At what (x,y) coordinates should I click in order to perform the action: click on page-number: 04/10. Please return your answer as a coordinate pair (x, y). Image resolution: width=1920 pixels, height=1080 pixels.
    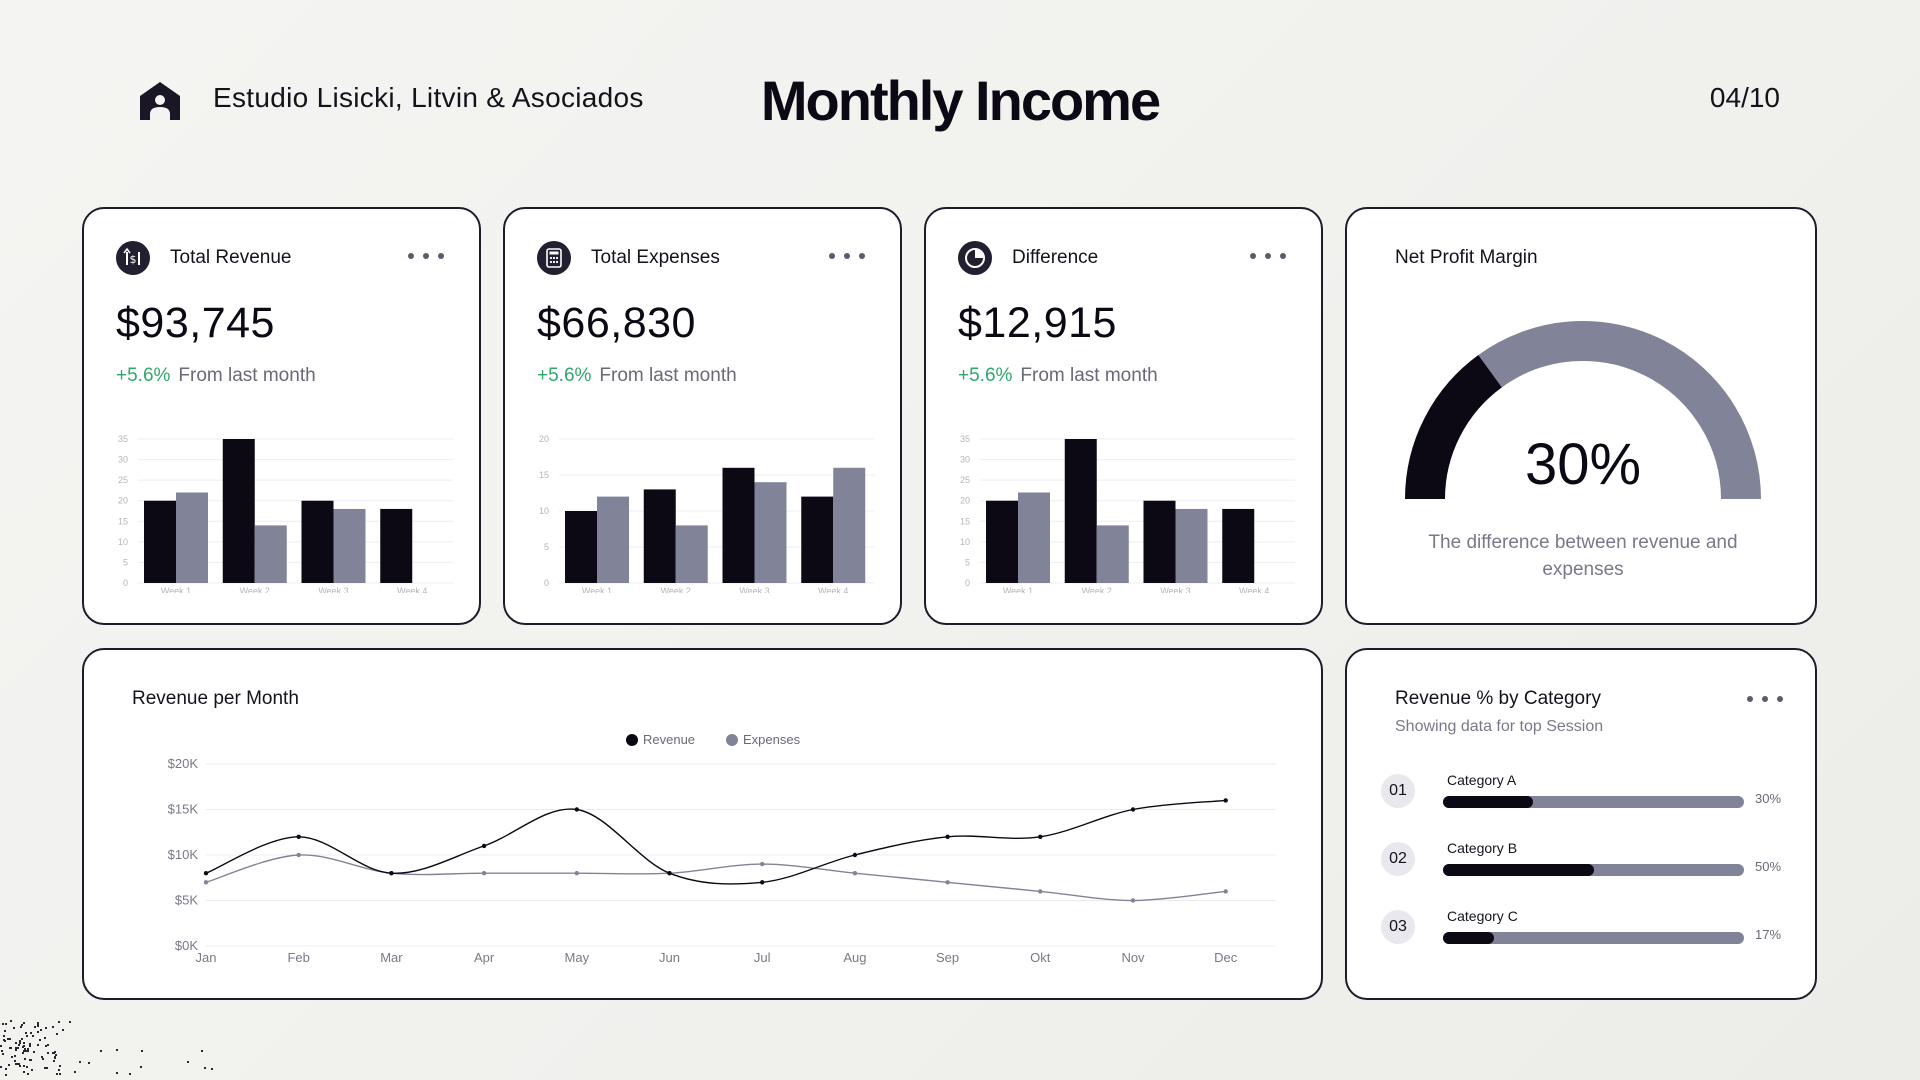
    Looking at the image, I should click on (1744, 97).